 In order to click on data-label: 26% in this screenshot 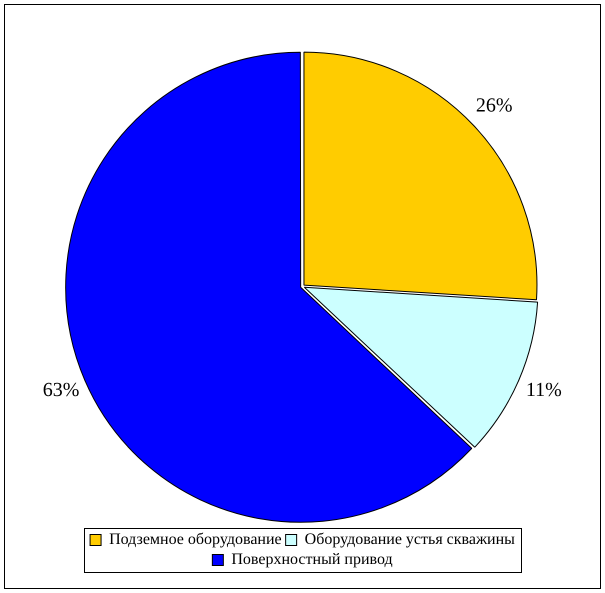, I will do `click(494, 105)`.